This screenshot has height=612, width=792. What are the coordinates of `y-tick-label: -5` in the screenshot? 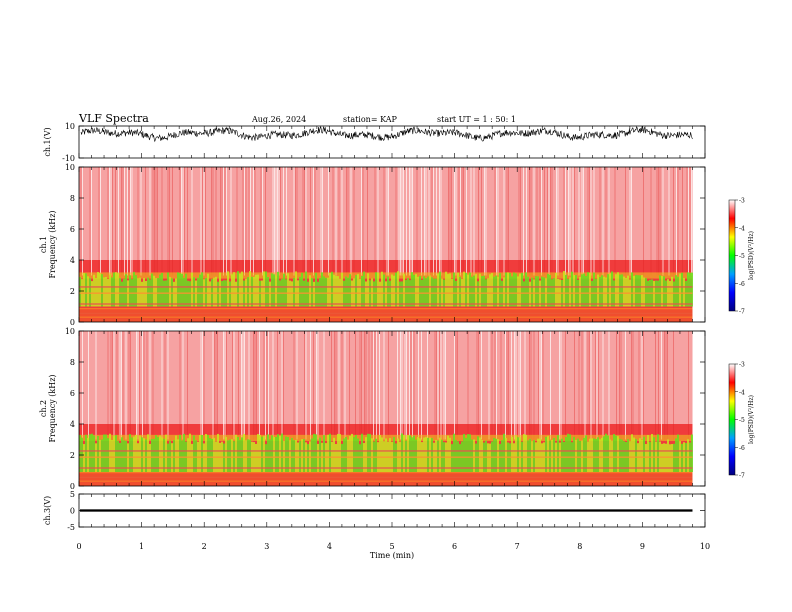 It's located at (71, 527).